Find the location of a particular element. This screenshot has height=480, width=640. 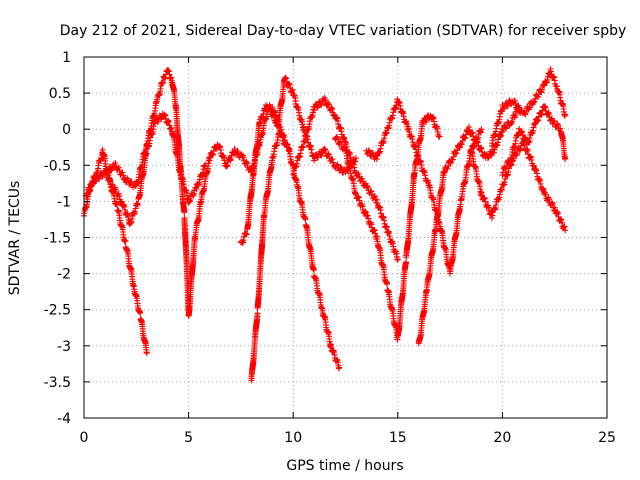

y-tick-label: -3 is located at coordinates (64, 347).